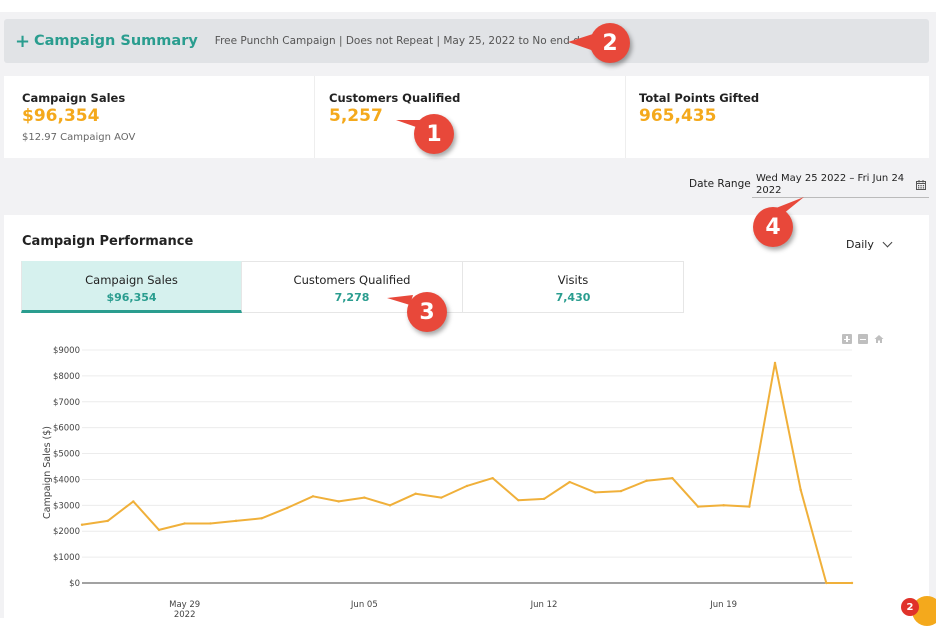 Image resolution: width=936 pixels, height=626 pixels. I want to click on zoom-in-icon, so click(847, 339).